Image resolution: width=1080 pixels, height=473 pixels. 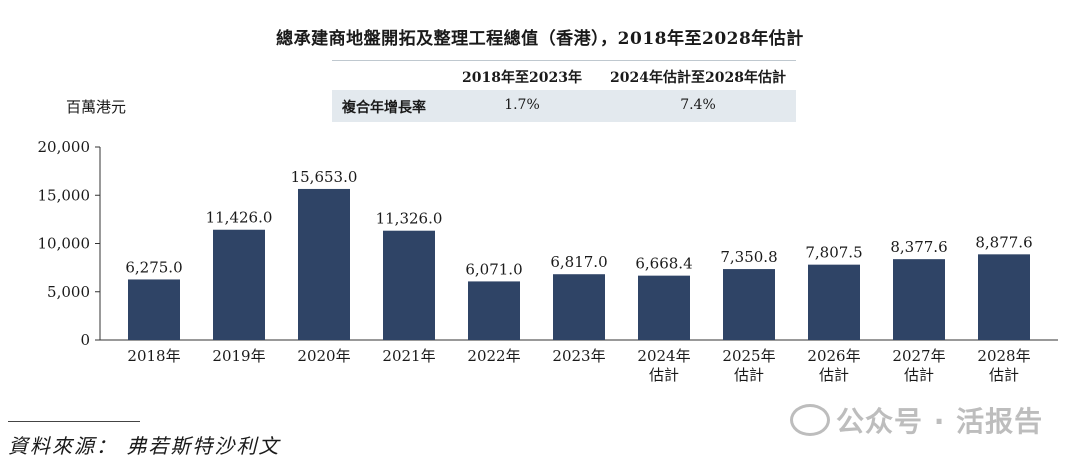 I want to click on x-tick-label: 2021年, so click(x=408, y=356).